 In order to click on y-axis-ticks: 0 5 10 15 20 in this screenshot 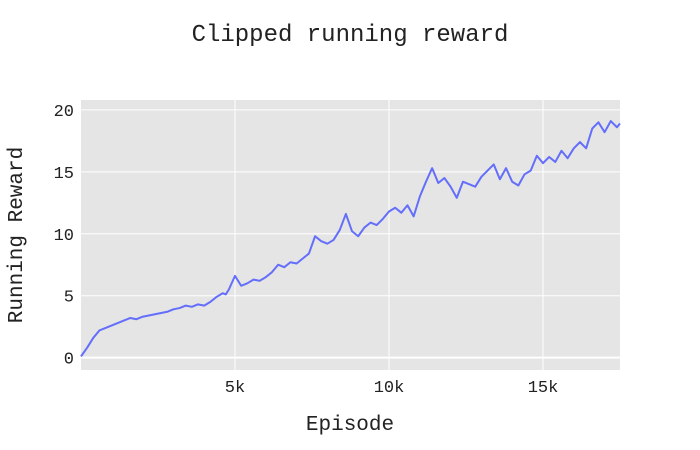, I will do `click(64, 236)`.